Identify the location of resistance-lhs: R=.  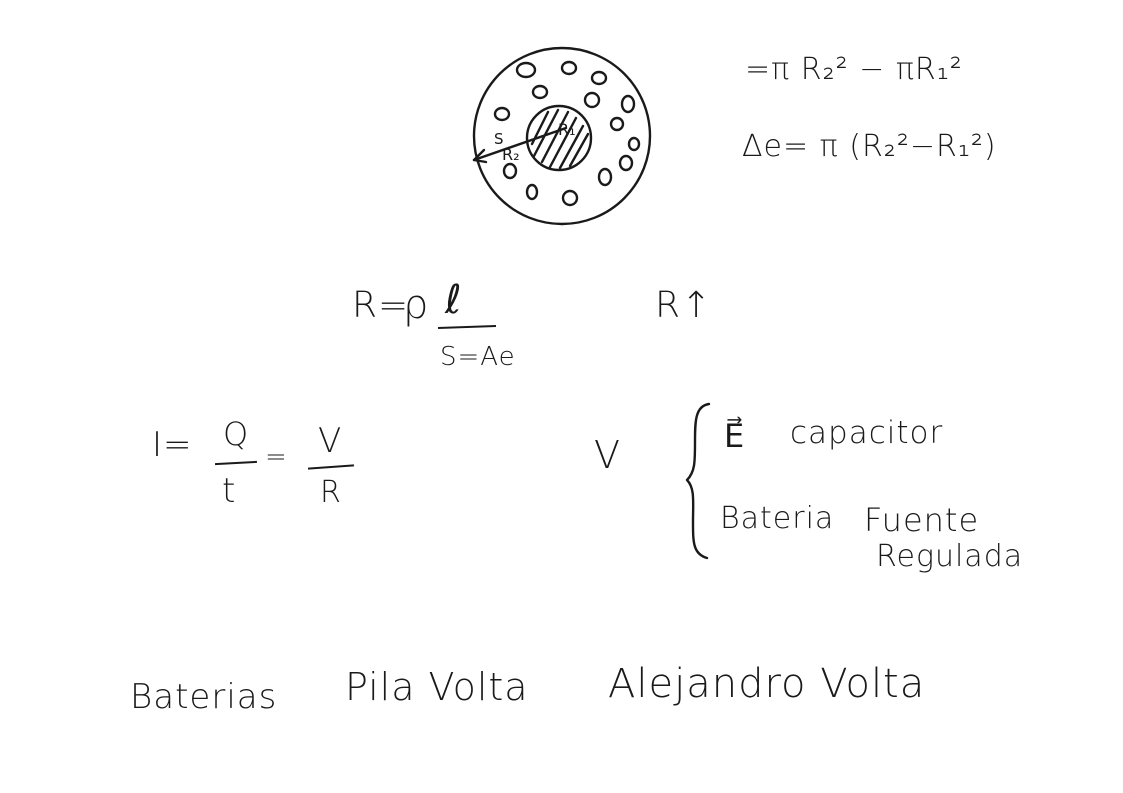
(381, 305).